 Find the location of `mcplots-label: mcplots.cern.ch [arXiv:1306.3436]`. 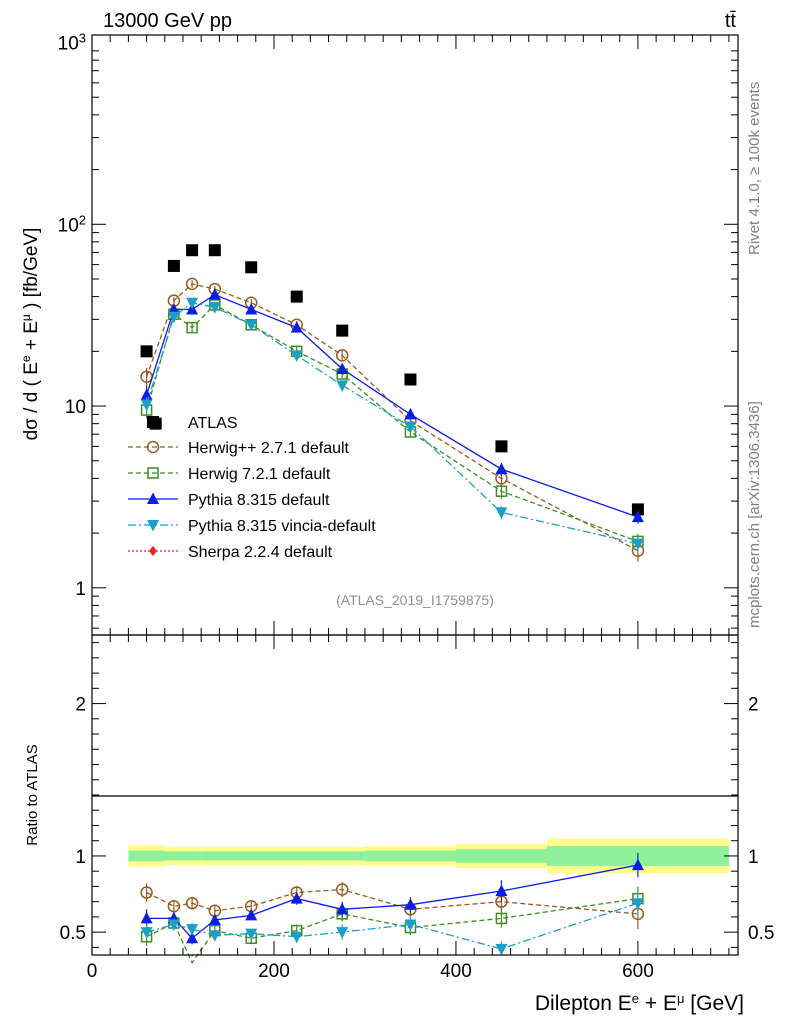

mcplots-label: mcplots.cern.ch [arXiv:1306.3436] is located at coordinates (754, 514).